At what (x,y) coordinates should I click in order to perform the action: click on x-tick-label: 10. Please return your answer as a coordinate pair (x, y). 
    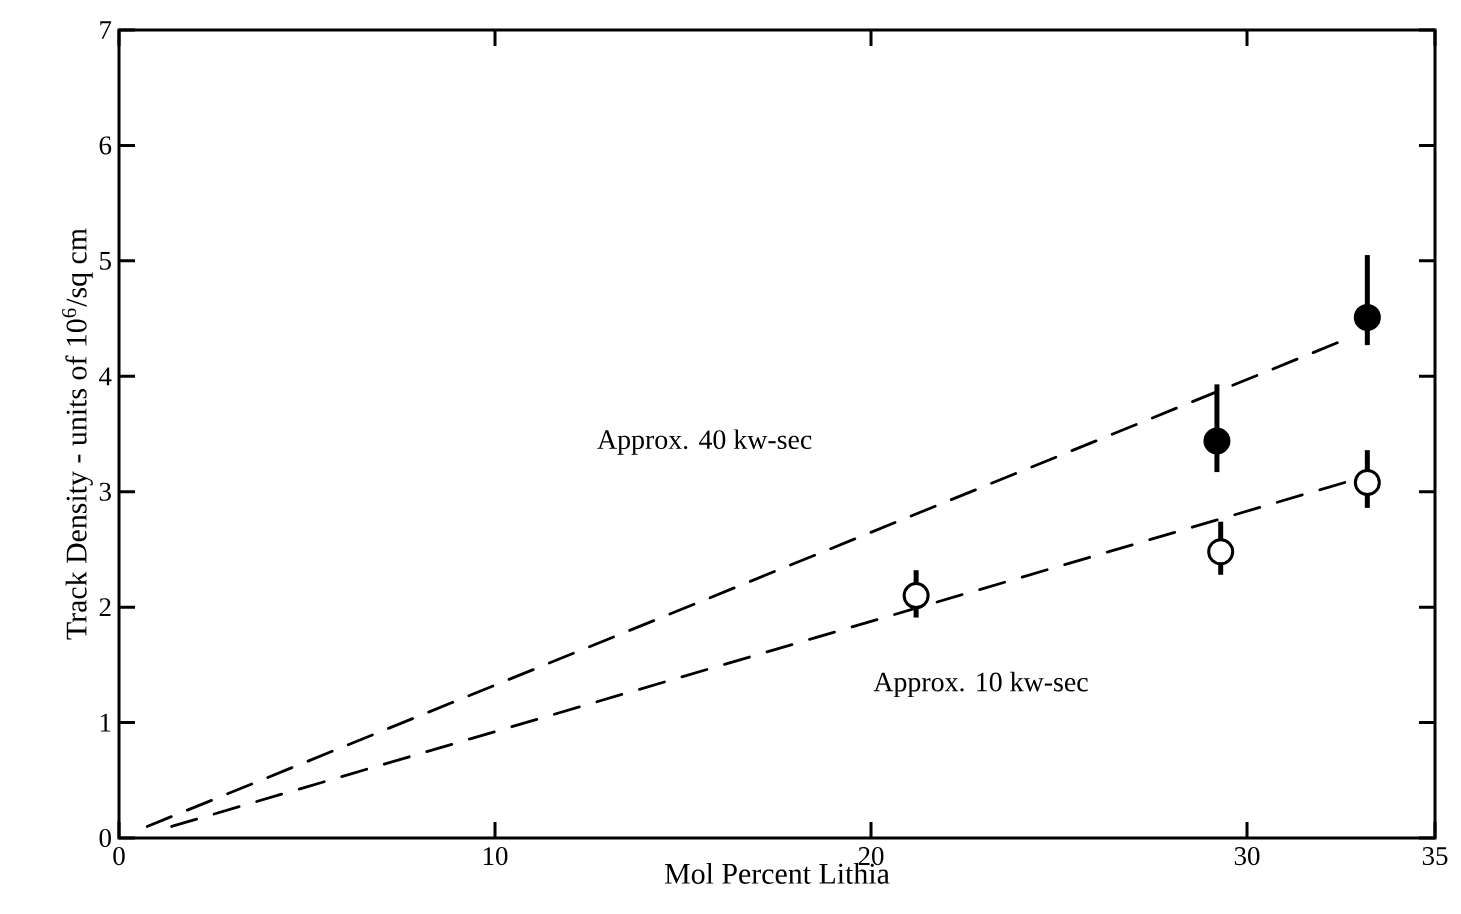
    Looking at the image, I should click on (495, 856).